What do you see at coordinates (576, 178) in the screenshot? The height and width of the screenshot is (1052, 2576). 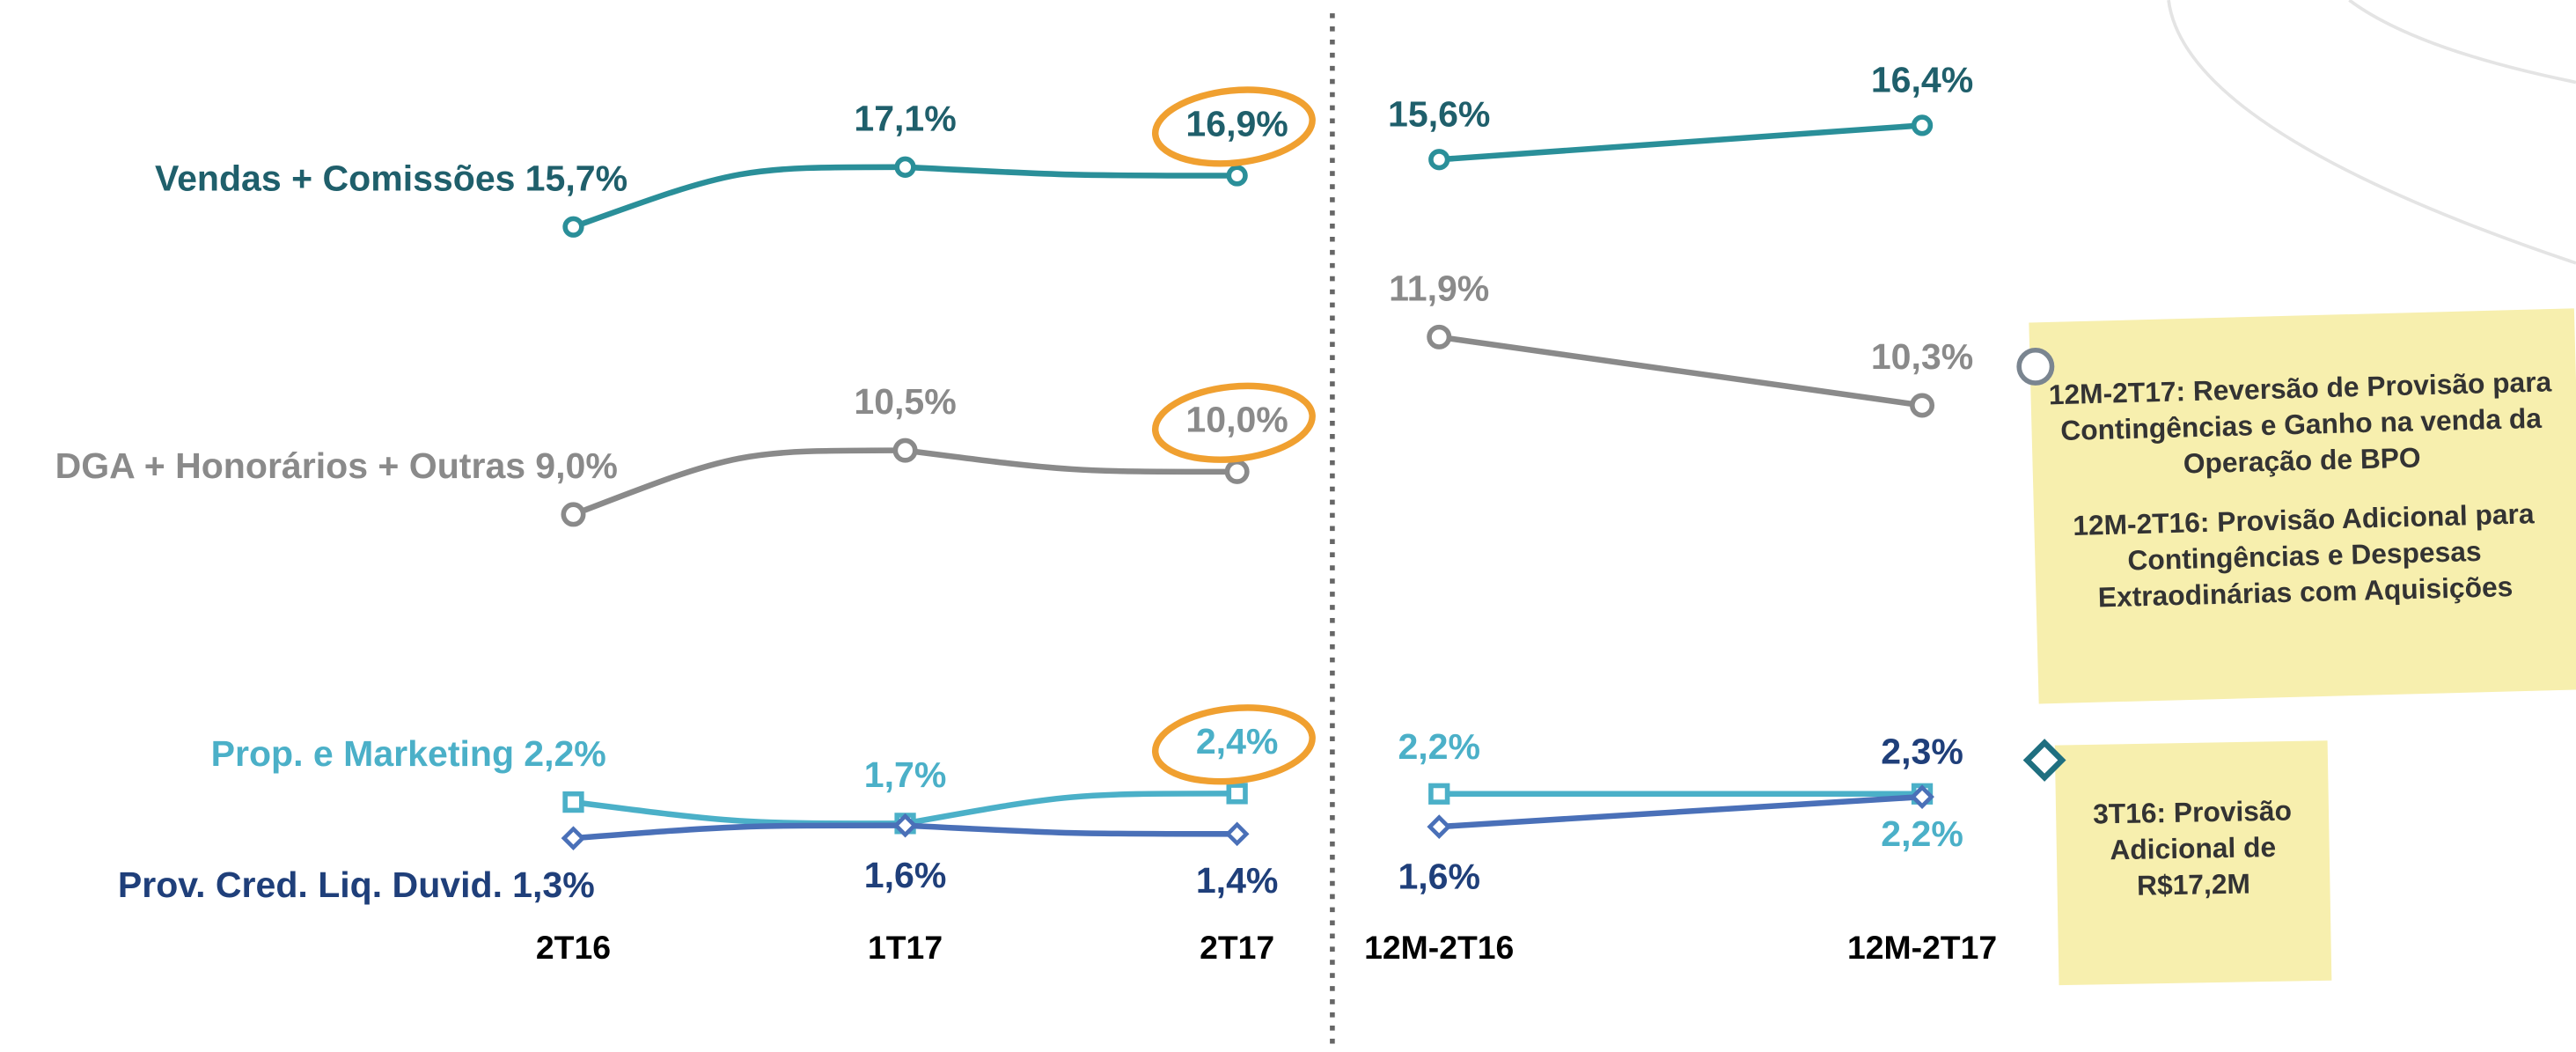 I see `data-label: 15,7%` at bounding box center [576, 178].